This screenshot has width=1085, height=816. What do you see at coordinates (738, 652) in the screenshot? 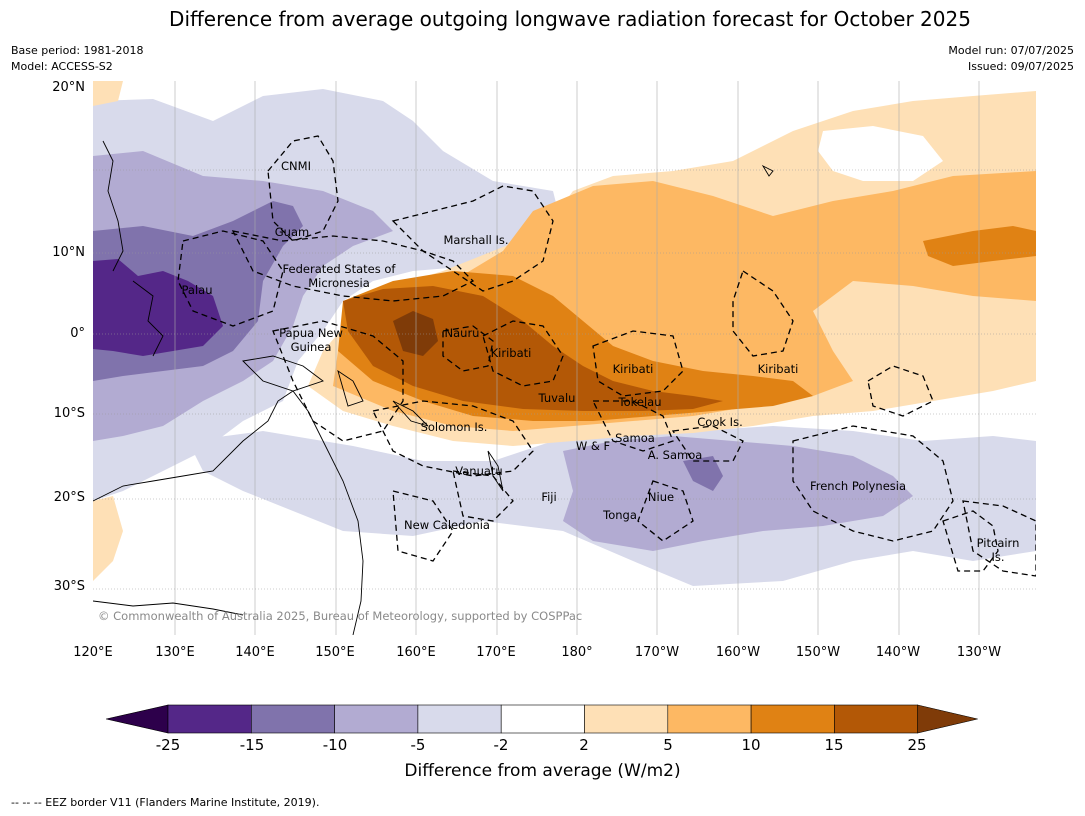
I see `x-tick-160w: 160°W` at bounding box center [738, 652].